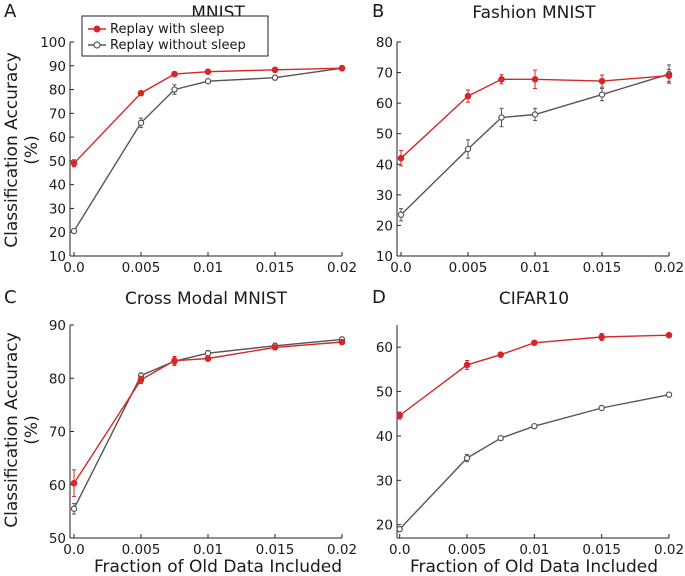  I want to click on panel-letter: C, so click(10, 297).